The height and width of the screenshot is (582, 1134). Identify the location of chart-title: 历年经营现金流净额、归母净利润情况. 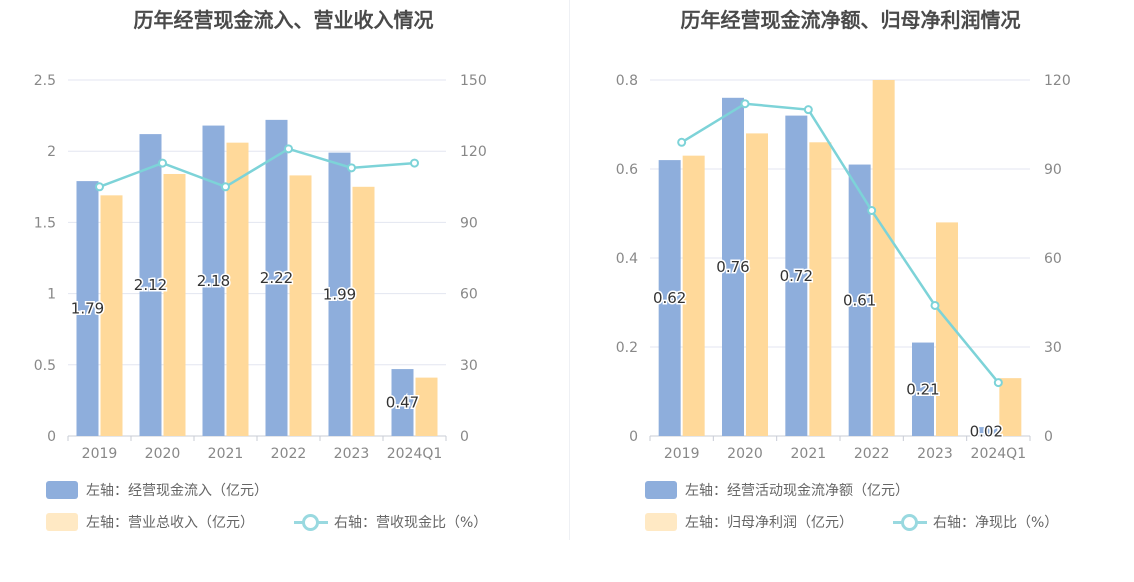
(850, 20).